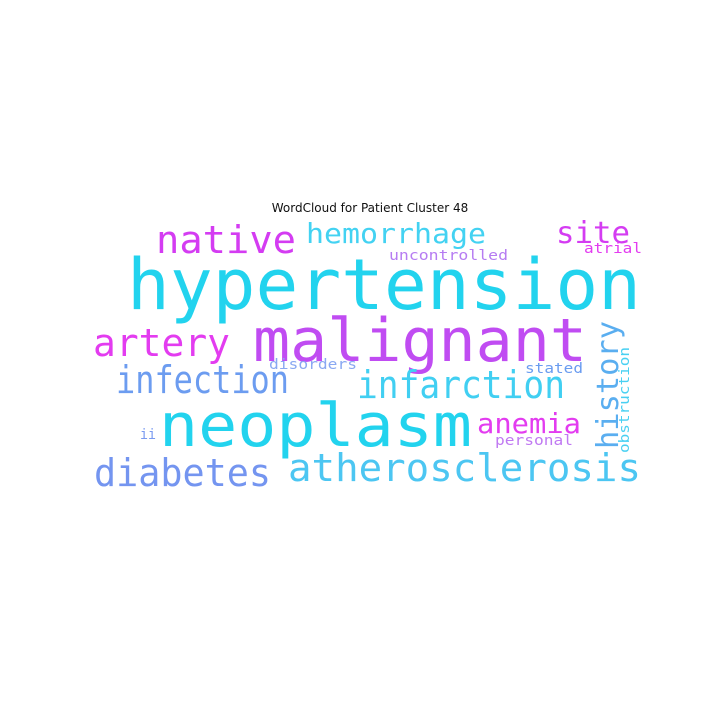 The height and width of the screenshot is (720, 720). I want to click on word-infarction: infarction, so click(461, 385).